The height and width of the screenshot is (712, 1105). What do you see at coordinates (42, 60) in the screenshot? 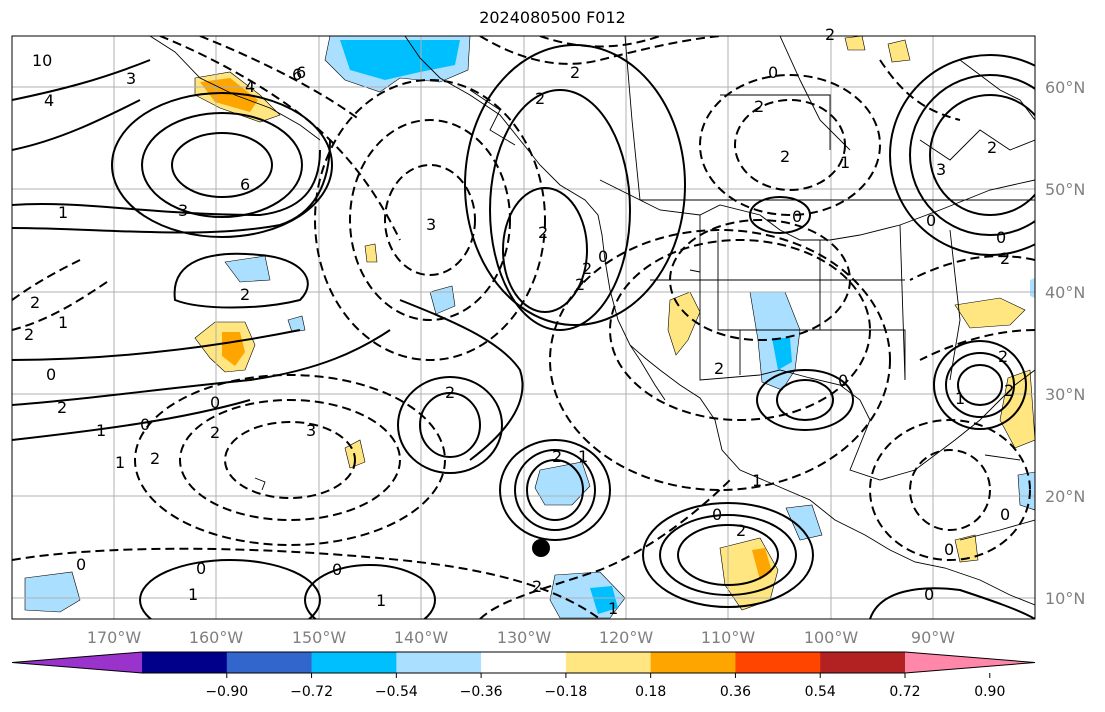
I see `contour-label: 10` at bounding box center [42, 60].